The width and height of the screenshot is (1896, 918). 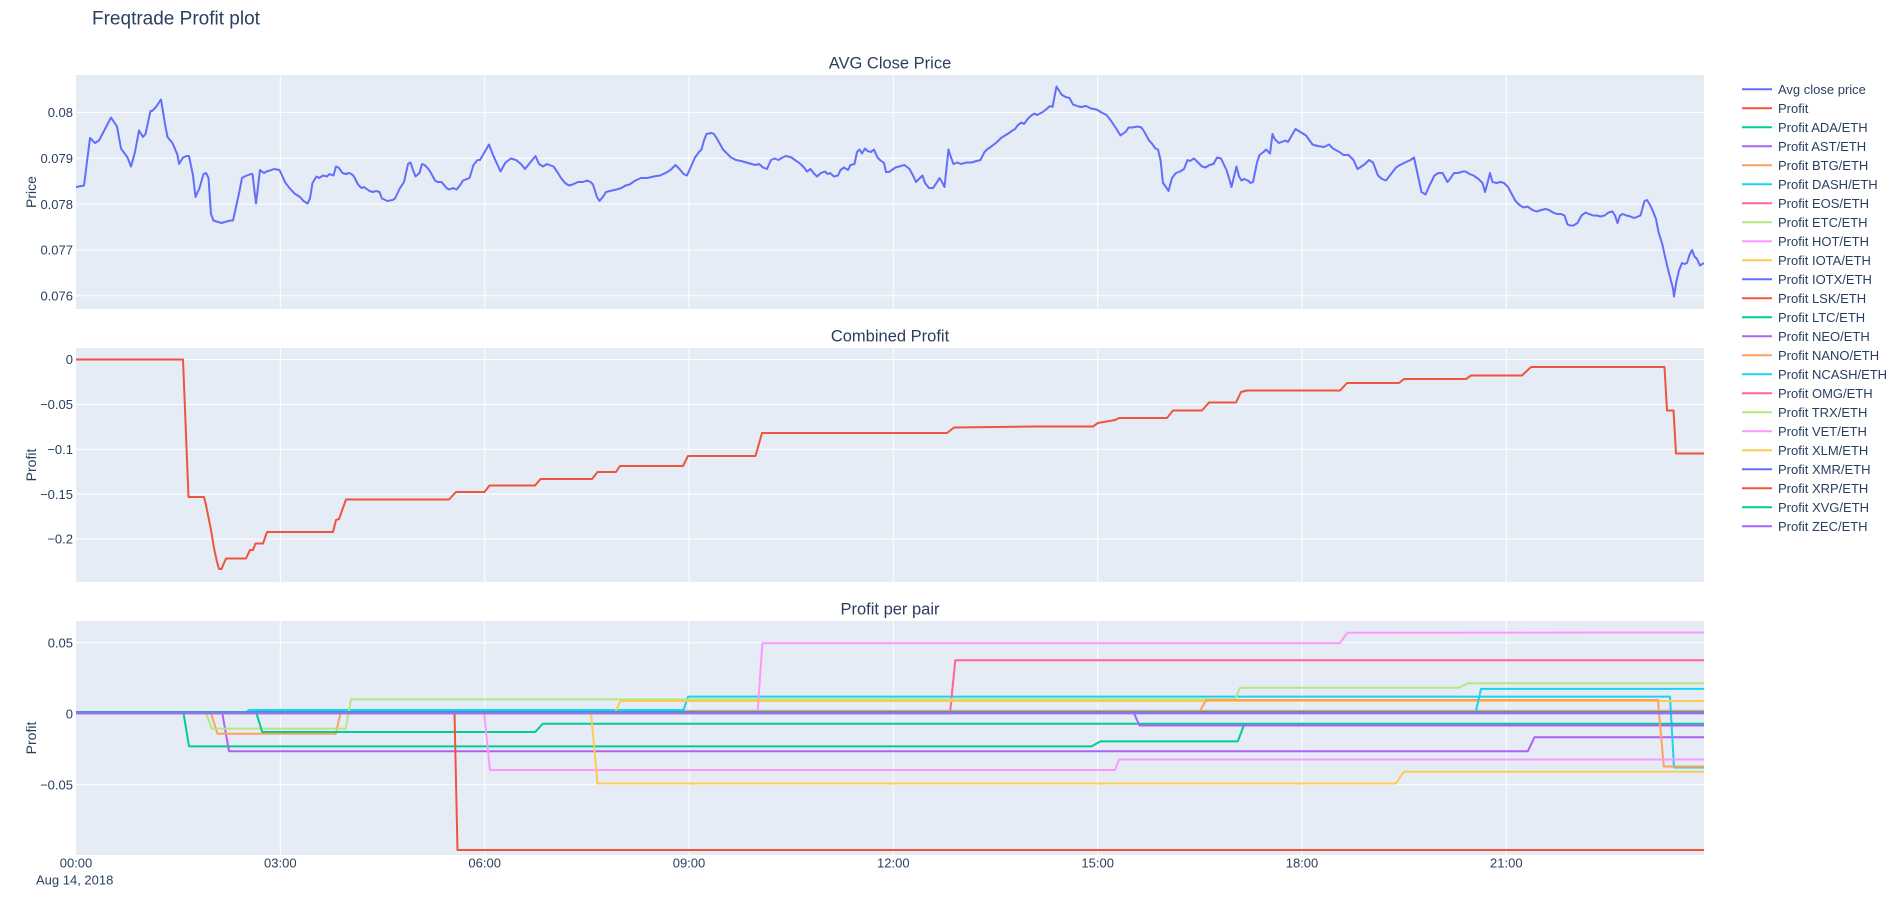 I want to click on svg-text: Profit per pair, so click(x=890, y=610).